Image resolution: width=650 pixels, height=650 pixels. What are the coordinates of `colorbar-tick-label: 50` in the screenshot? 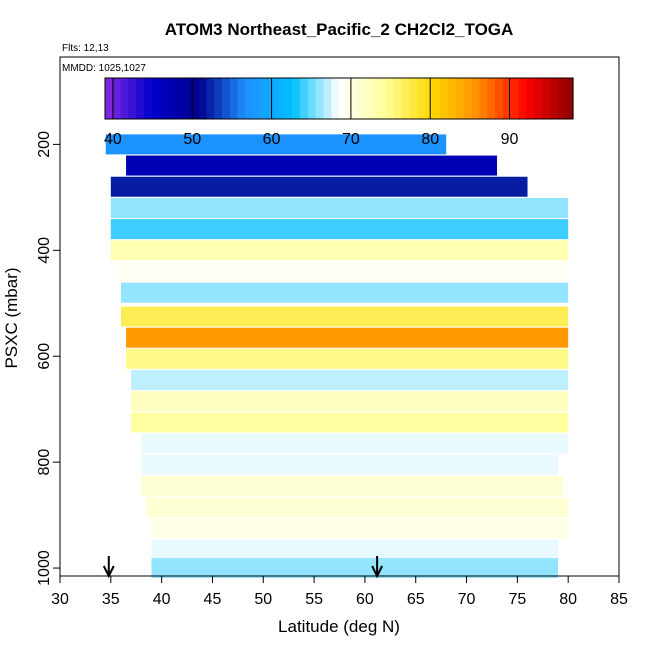 It's located at (192, 139).